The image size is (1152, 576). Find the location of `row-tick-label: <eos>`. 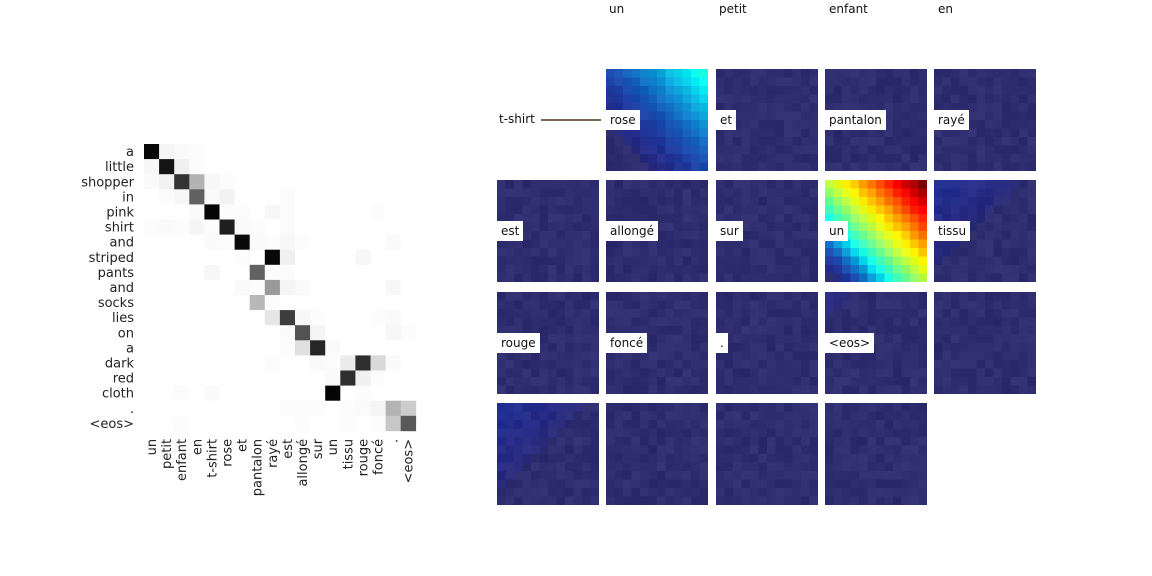

row-tick-label: <eos> is located at coordinates (111, 424).